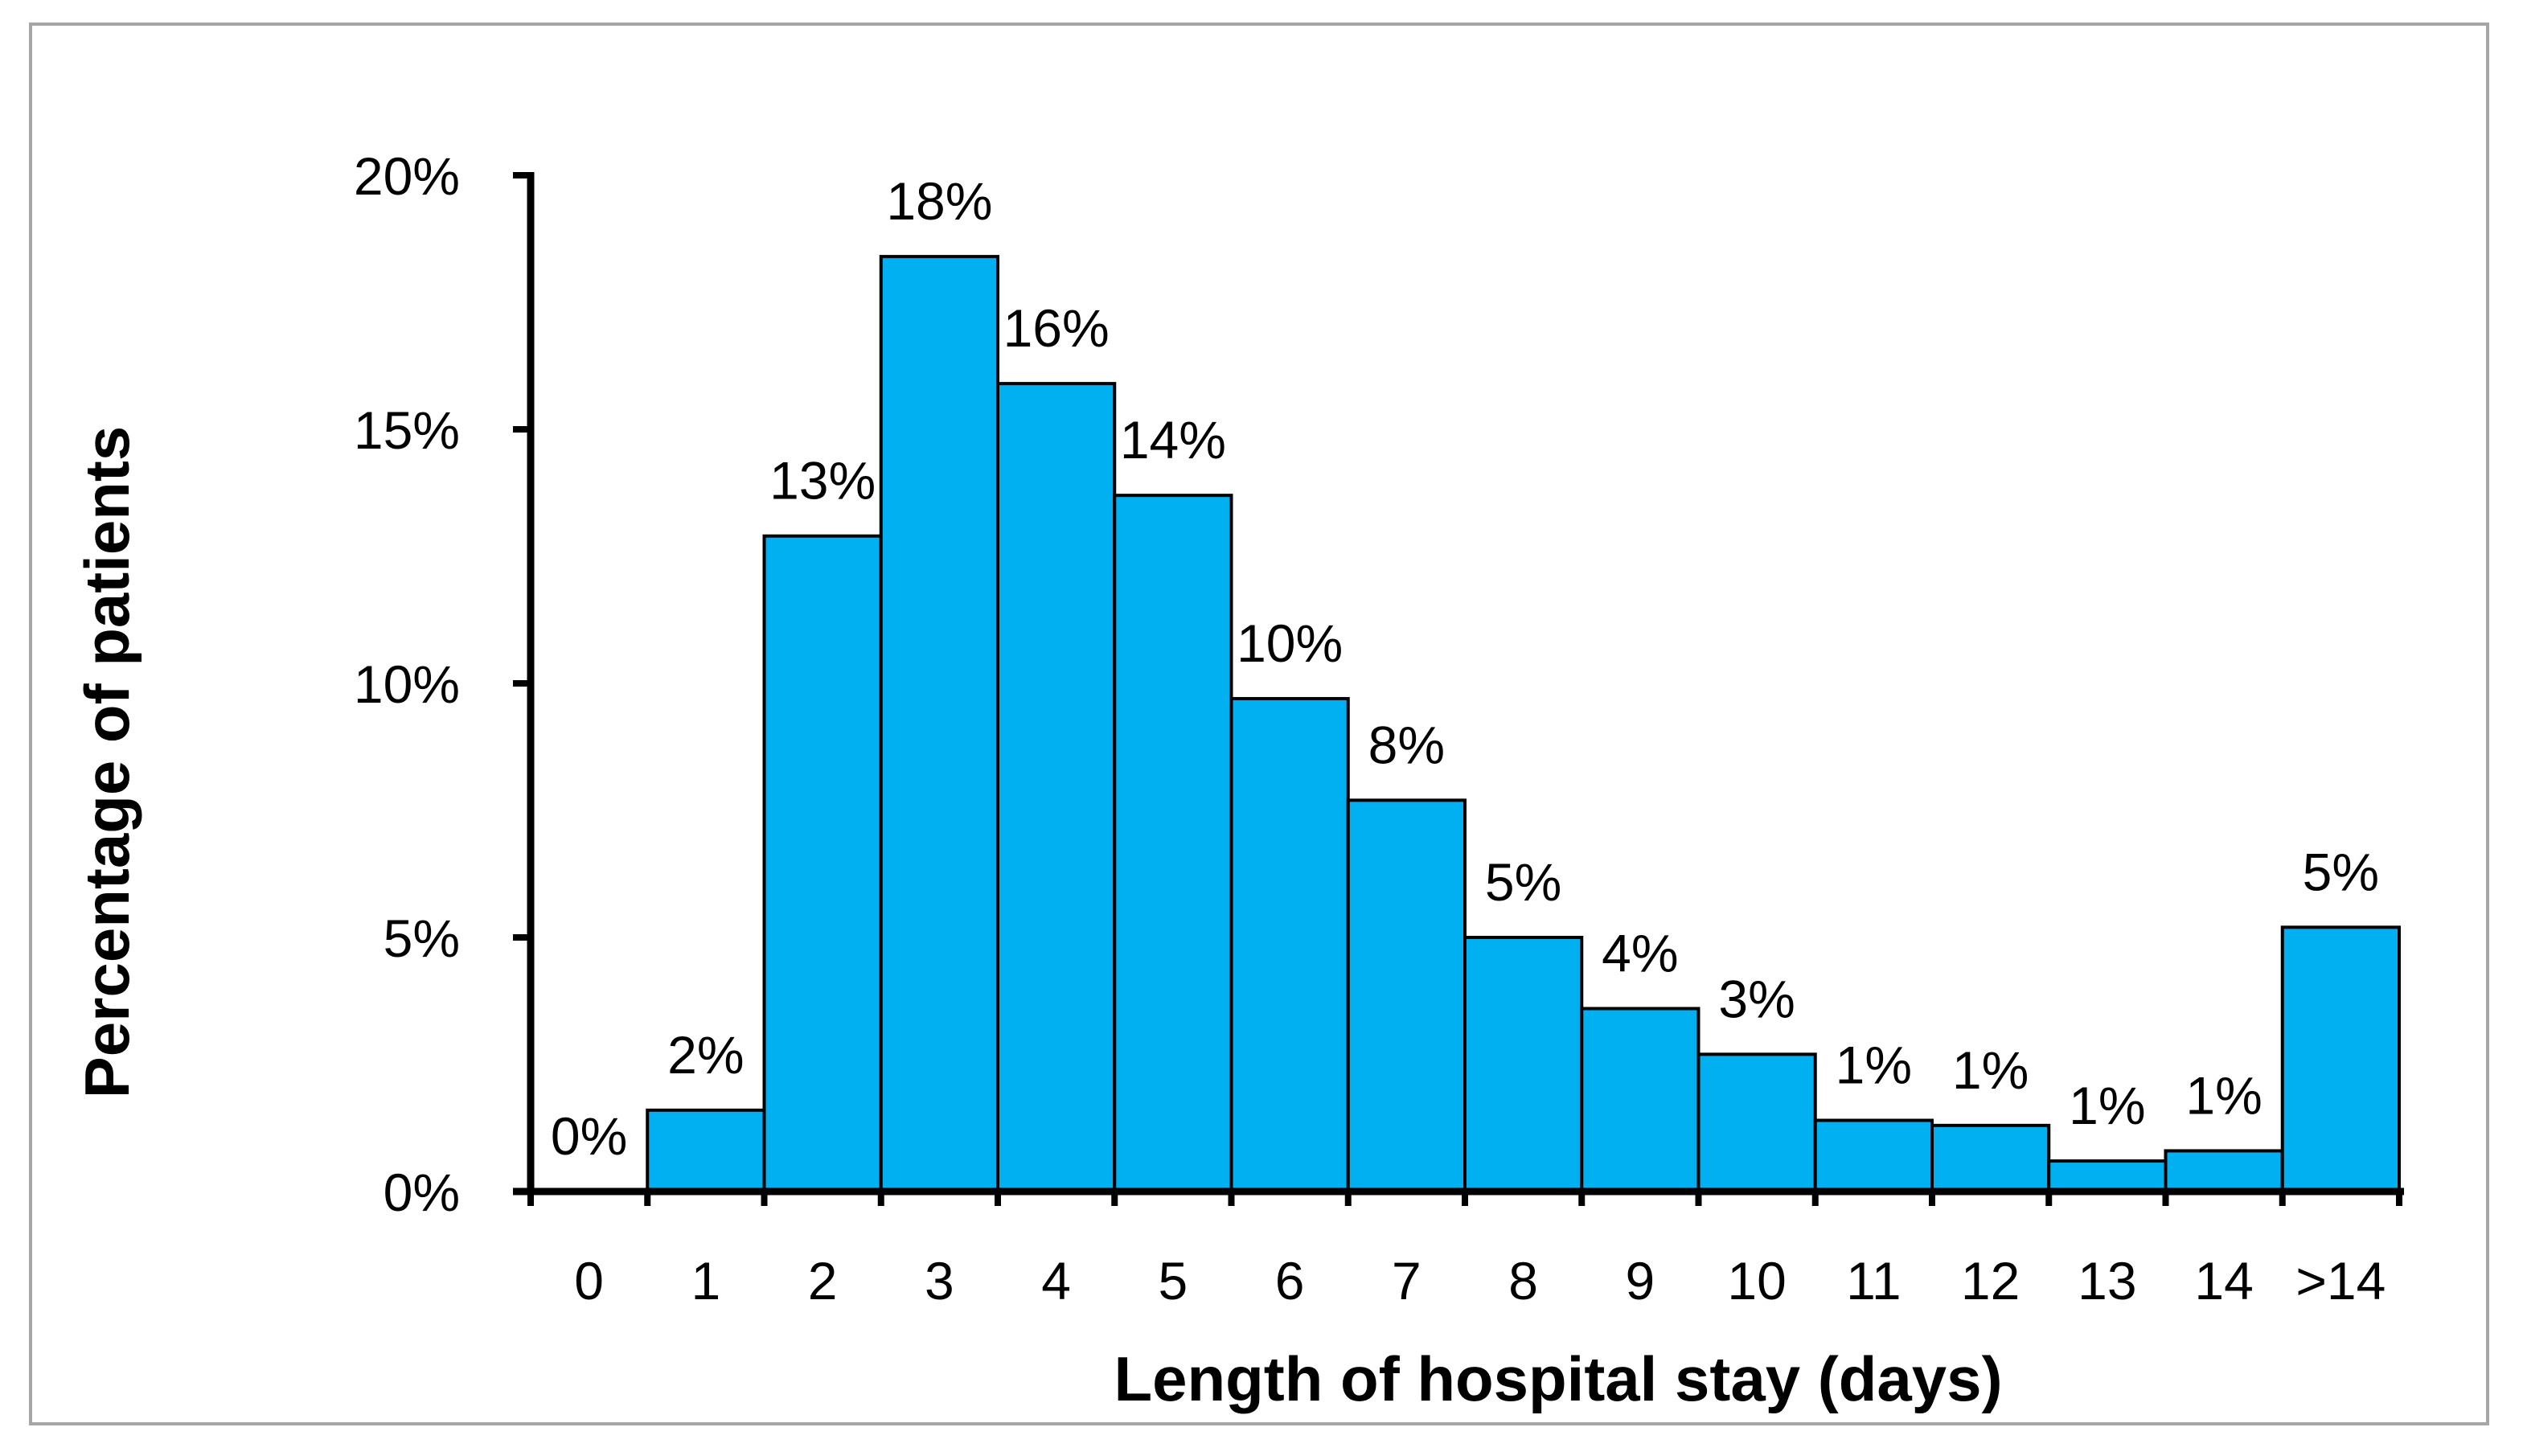 This screenshot has width=2523, height=1456. I want to click on y-axis-title: Percentage of patients, so click(107, 762).